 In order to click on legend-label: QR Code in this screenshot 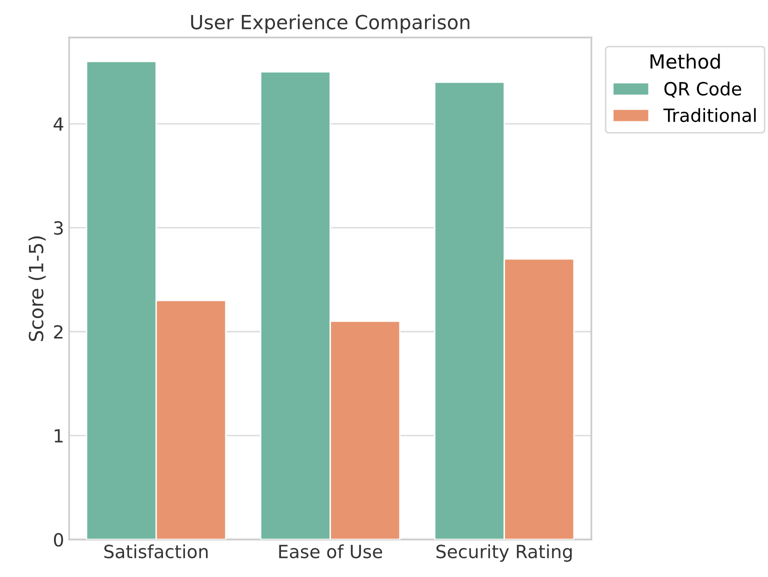, I will do `click(703, 90)`.